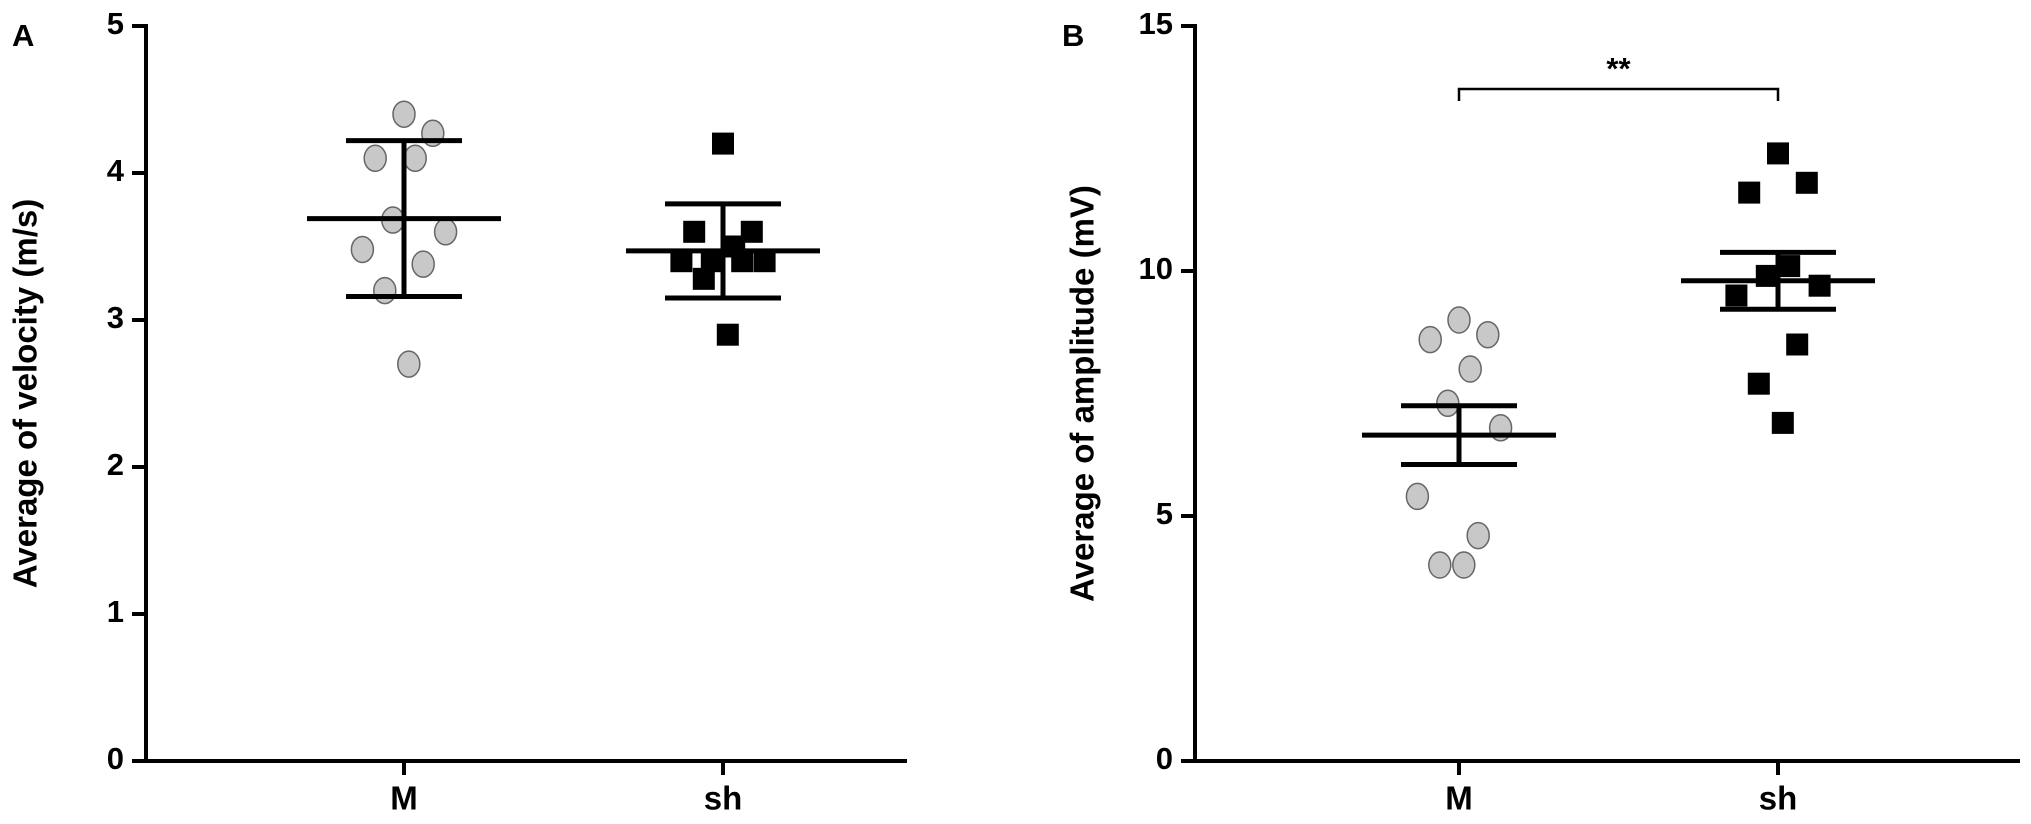  What do you see at coordinates (1082, 393) in the screenshot?
I see `y-axis-label: Average of amplitude (mV)` at bounding box center [1082, 393].